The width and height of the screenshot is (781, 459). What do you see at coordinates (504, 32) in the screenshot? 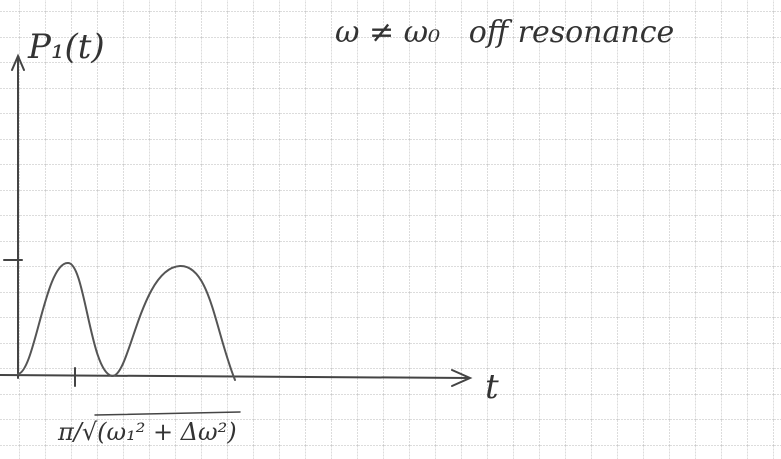
I see `title: ω ≠ ω₀ off resonance` at bounding box center [504, 32].